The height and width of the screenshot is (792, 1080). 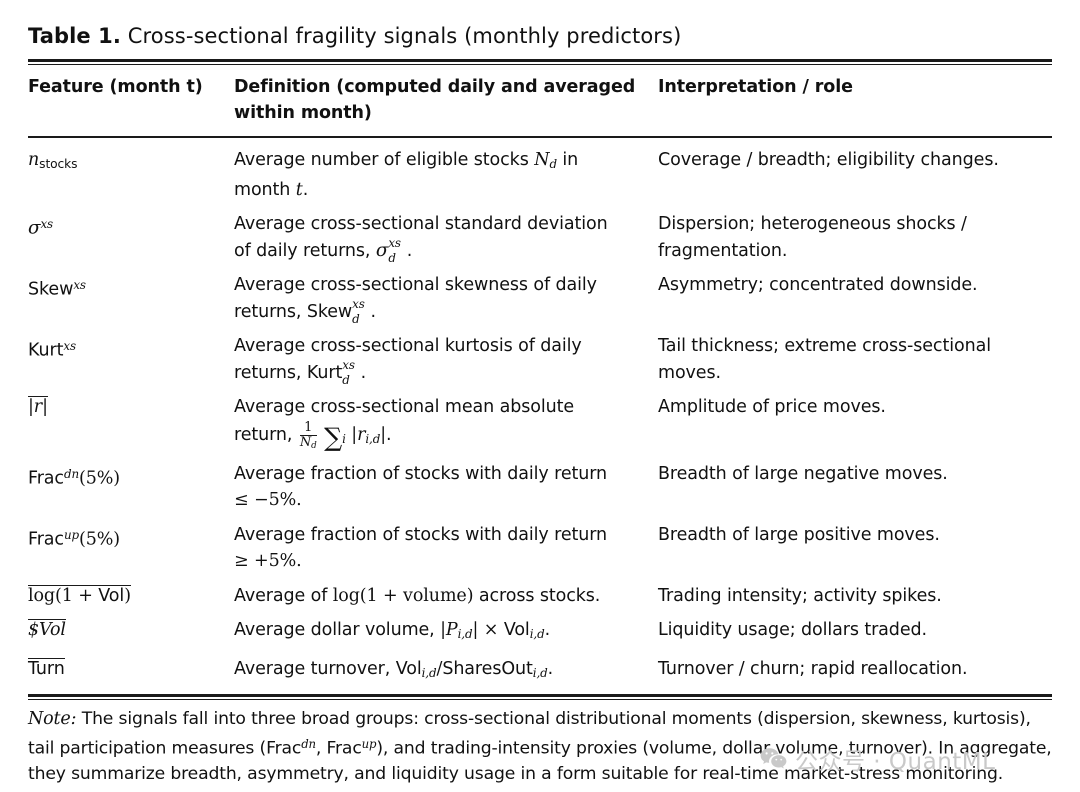 I want to click on cell-feature: nstocks, so click(x=53, y=160).